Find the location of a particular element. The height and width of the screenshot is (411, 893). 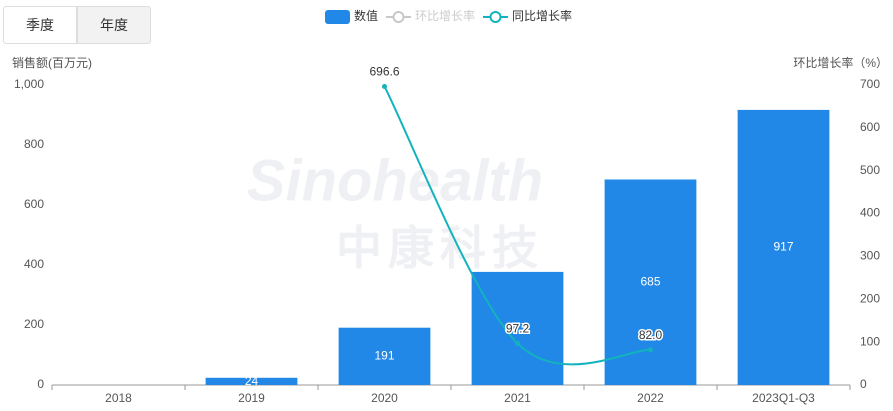

x-tick-label: 2018 is located at coordinates (118, 398).